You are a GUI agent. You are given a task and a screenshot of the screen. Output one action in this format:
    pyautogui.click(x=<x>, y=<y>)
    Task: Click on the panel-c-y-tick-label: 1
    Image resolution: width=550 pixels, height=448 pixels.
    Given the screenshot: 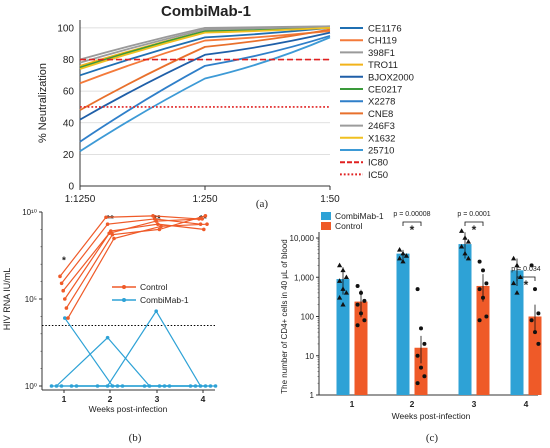 What is the action you would take?
    pyautogui.click(x=312, y=395)
    